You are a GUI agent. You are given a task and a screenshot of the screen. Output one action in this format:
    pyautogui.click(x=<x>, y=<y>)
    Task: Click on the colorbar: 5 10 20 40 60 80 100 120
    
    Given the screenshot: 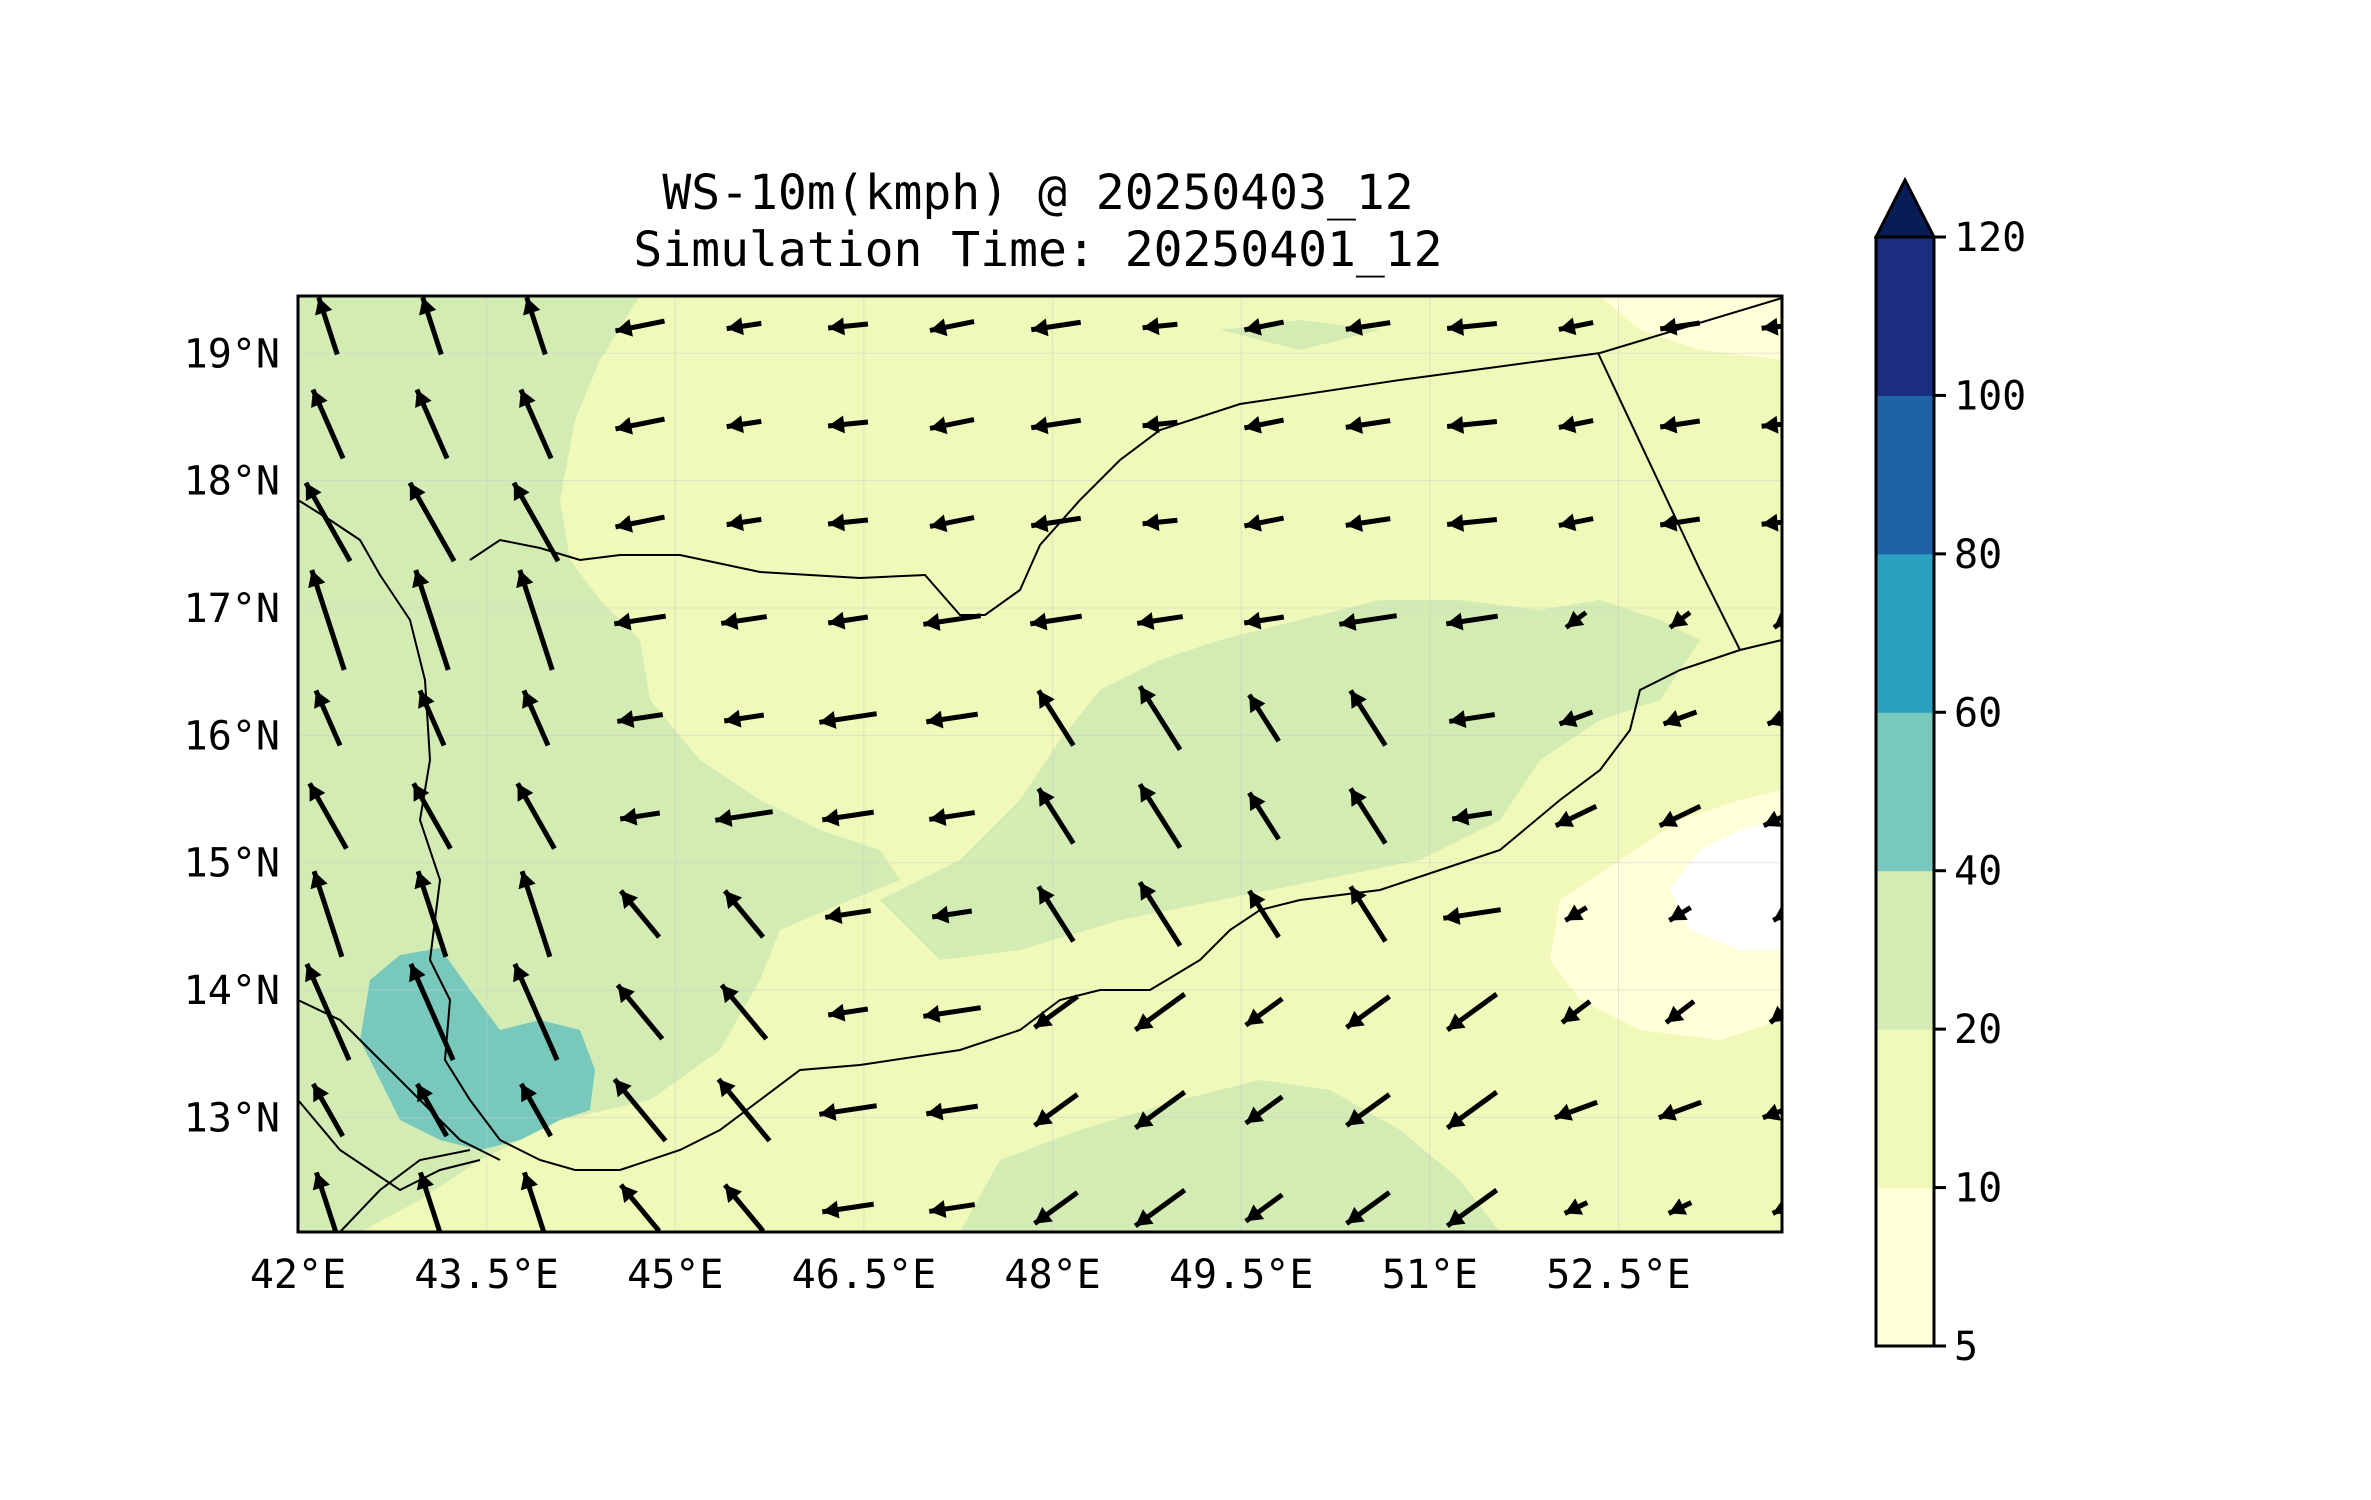 What is the action you would take?
    pyautogui.click(x=1949, y=773)
    